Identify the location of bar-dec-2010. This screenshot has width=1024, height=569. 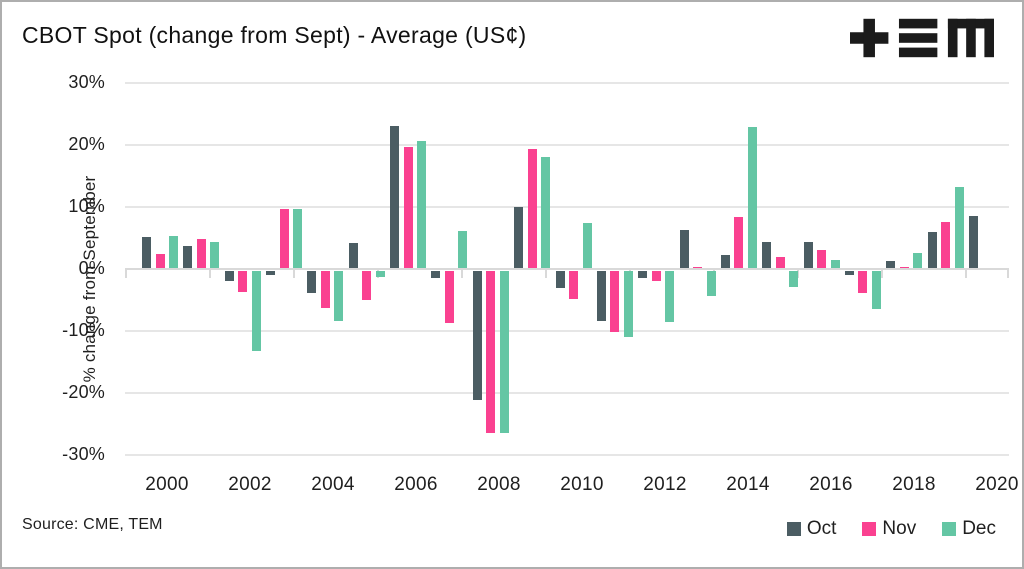
(587, 245).